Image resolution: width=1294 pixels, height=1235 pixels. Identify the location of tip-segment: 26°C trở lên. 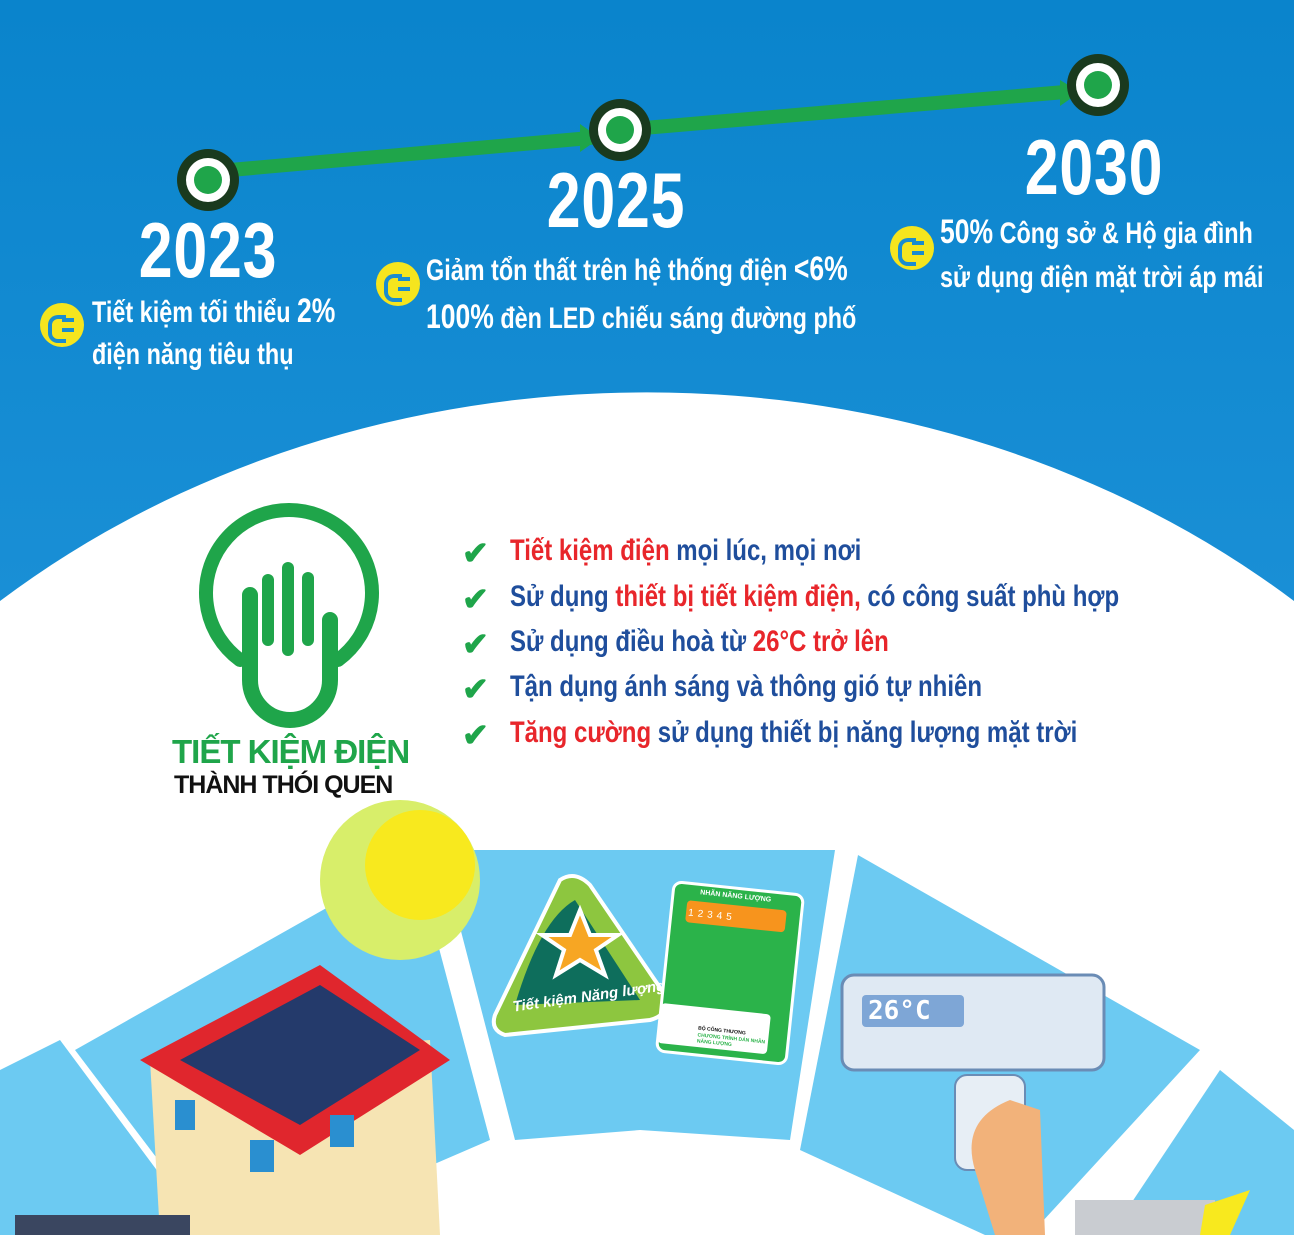
(820, 641).